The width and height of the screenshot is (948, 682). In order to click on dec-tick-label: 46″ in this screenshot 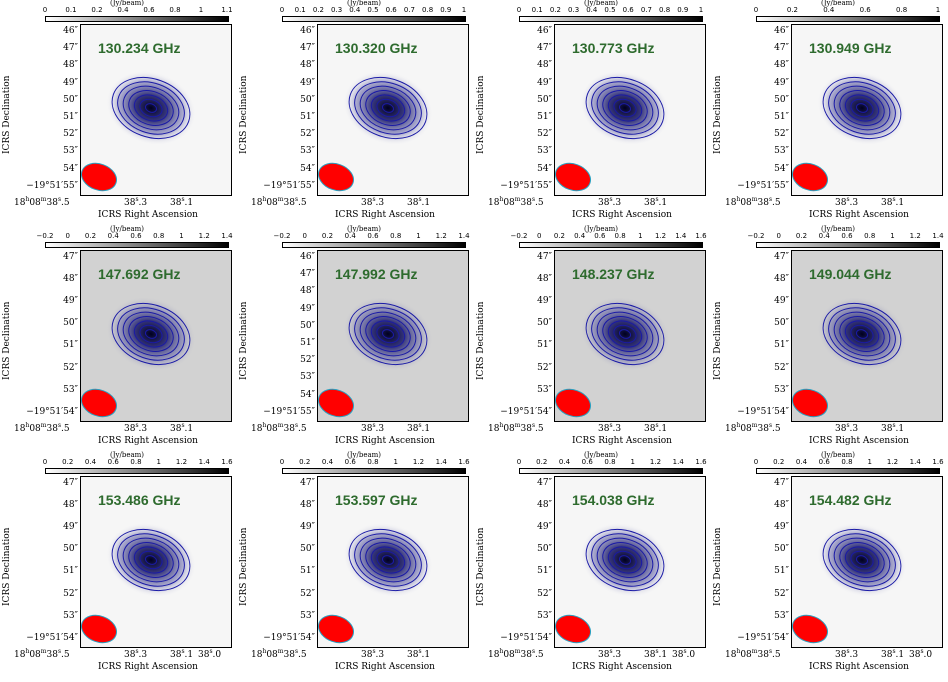, I will do `click(307, 257)`.